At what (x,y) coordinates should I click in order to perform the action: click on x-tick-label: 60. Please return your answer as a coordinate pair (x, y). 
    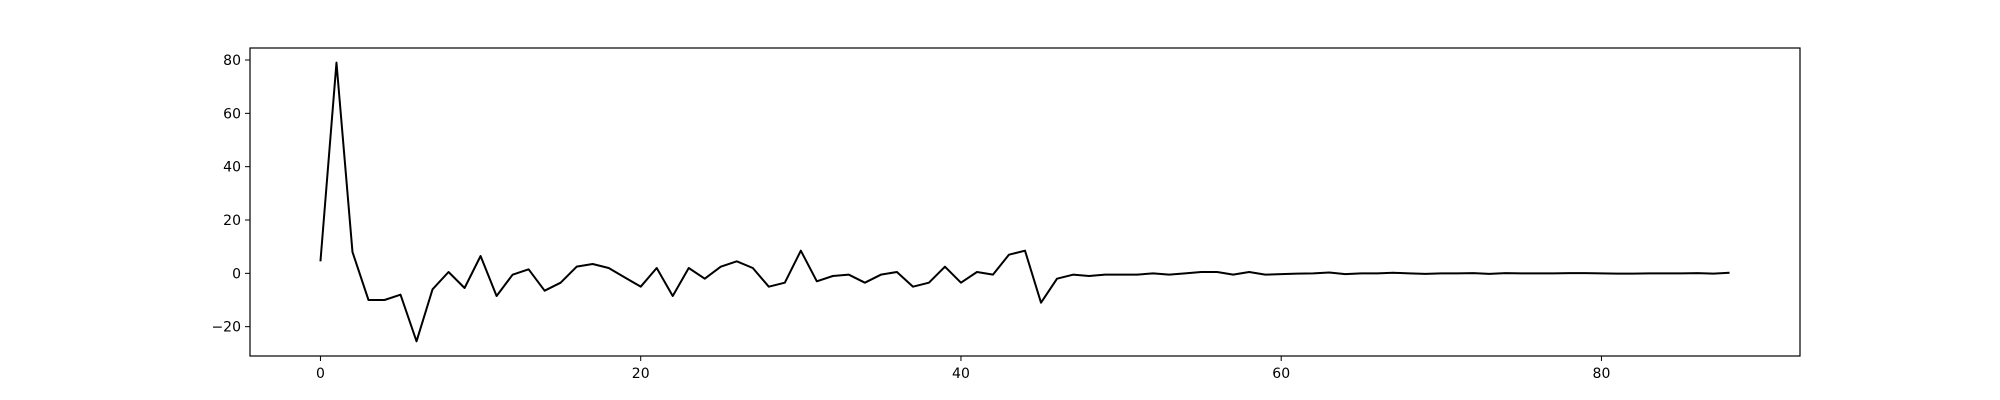
    Looking at the image, I should click on (1281, 374).